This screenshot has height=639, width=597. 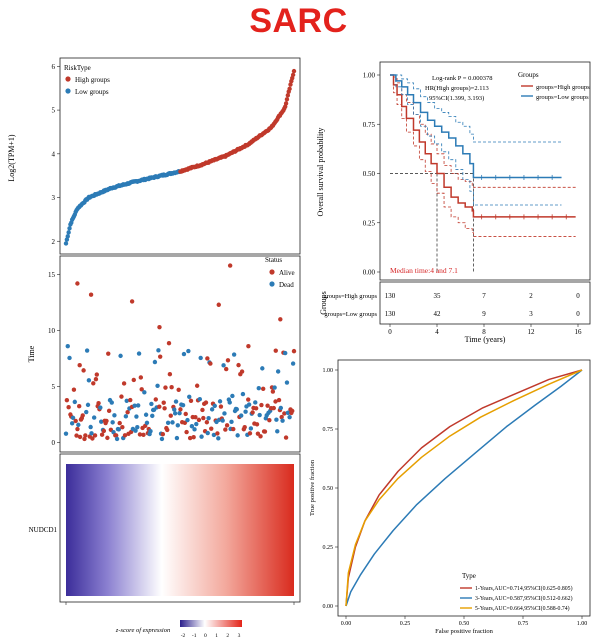 I want to click on risk-y-ticks: 2 3 4 5 6, so click(x=56, y=154).